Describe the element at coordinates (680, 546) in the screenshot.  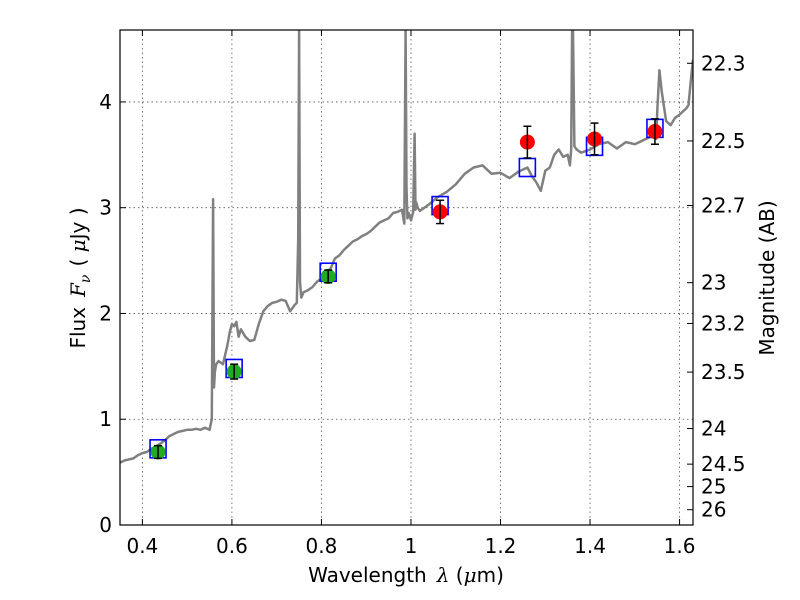
I see `x-tick-label: 1.6` at that location.